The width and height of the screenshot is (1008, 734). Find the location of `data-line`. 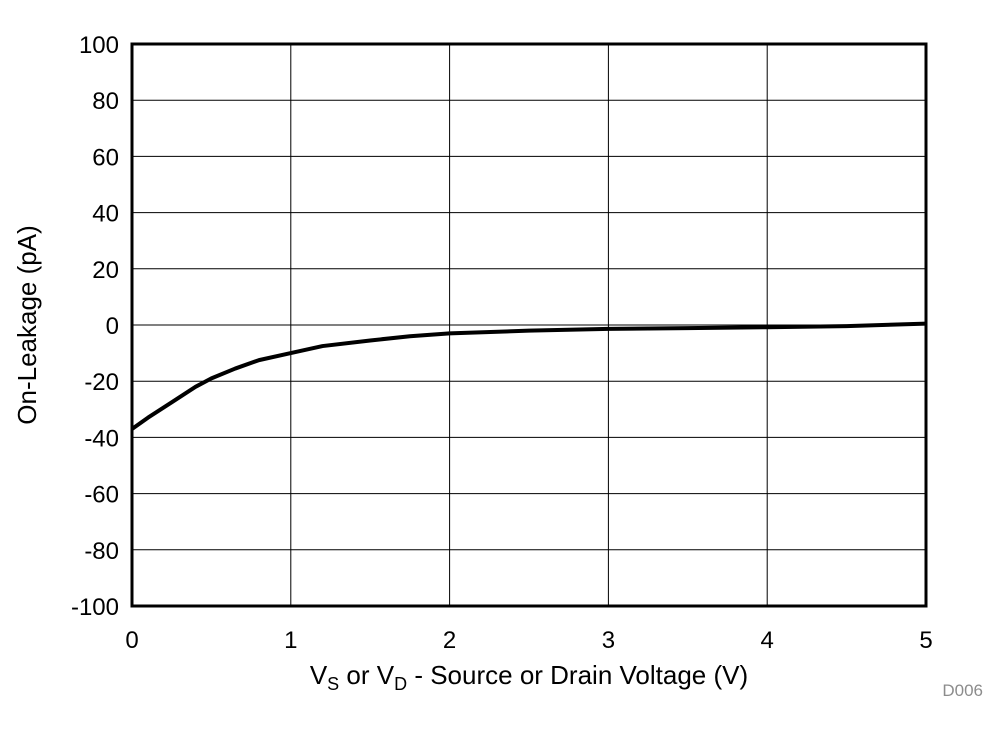

data-line is located at coordinates (528, 376).